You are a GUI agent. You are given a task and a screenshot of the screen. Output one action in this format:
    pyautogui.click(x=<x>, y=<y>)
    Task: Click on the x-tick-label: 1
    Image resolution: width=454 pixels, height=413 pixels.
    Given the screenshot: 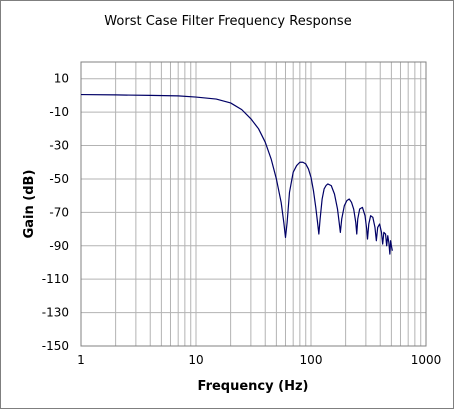 What is the action you would take?
    pyautogui.click(x=81, y=360)
    